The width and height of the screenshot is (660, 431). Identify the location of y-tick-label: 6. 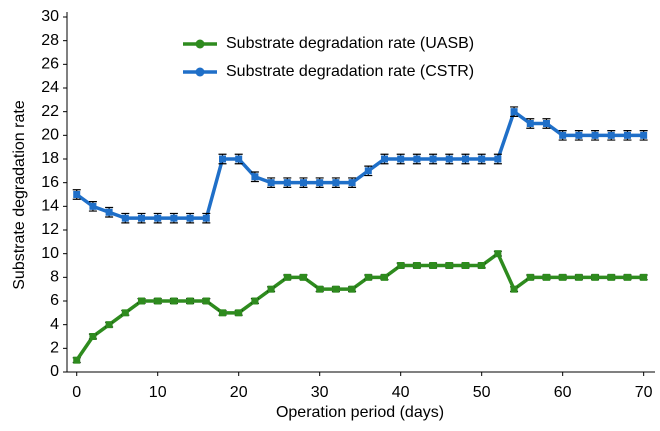
(54, 300).